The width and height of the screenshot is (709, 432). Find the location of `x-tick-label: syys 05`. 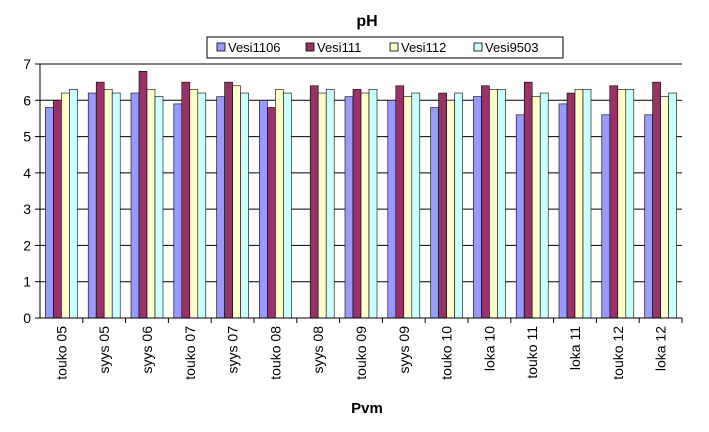

x-tick-label: syys 05 is located at coordinates (104, 350).